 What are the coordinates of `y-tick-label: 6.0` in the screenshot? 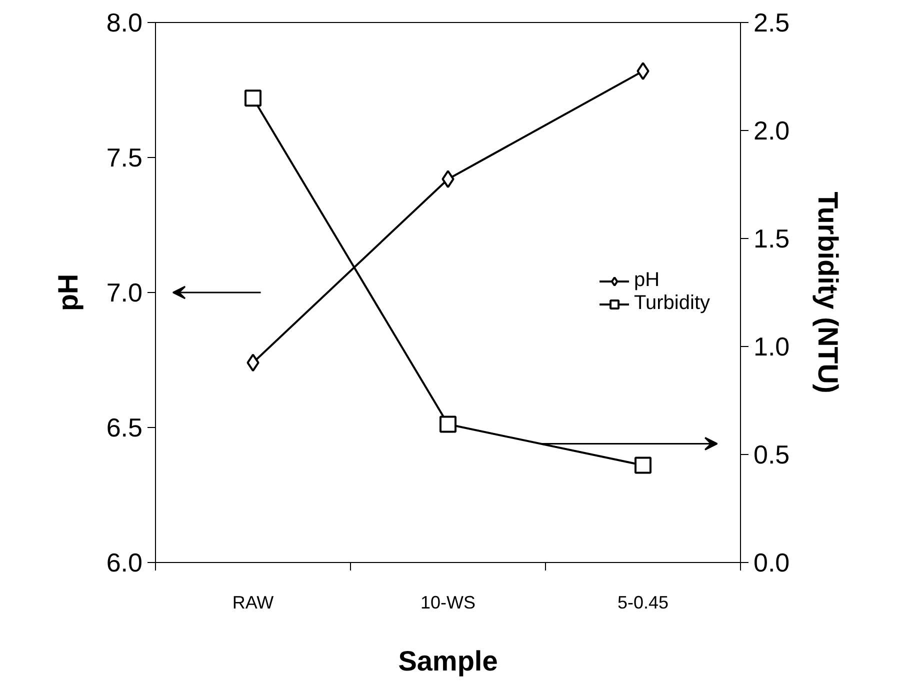 It's located at (124, 563).